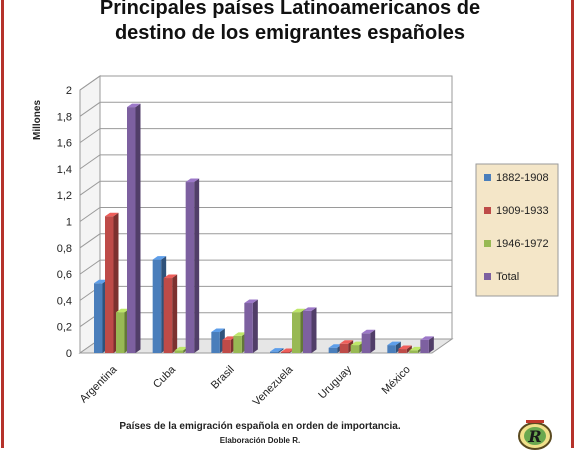 The width and height of the screenshot is (578, 450). Describe the element at coordinates (64, 170) in the screenshot. I see `y-tick-label: 1,4` at that location.